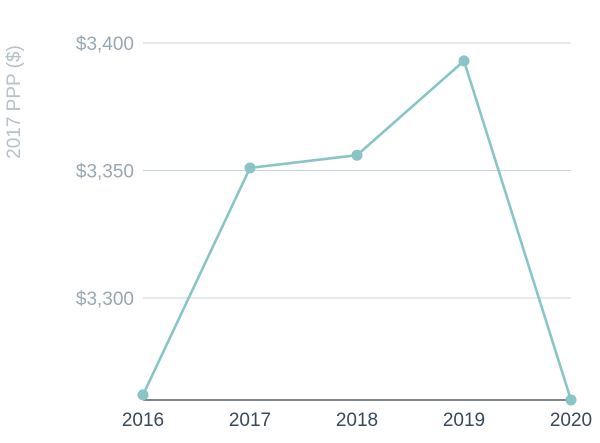 This screenshot has height=443, width=600. Describe the element at coordinates (105, 44) in the screenshot. I see `y-tick-label: $3,400` at that location.